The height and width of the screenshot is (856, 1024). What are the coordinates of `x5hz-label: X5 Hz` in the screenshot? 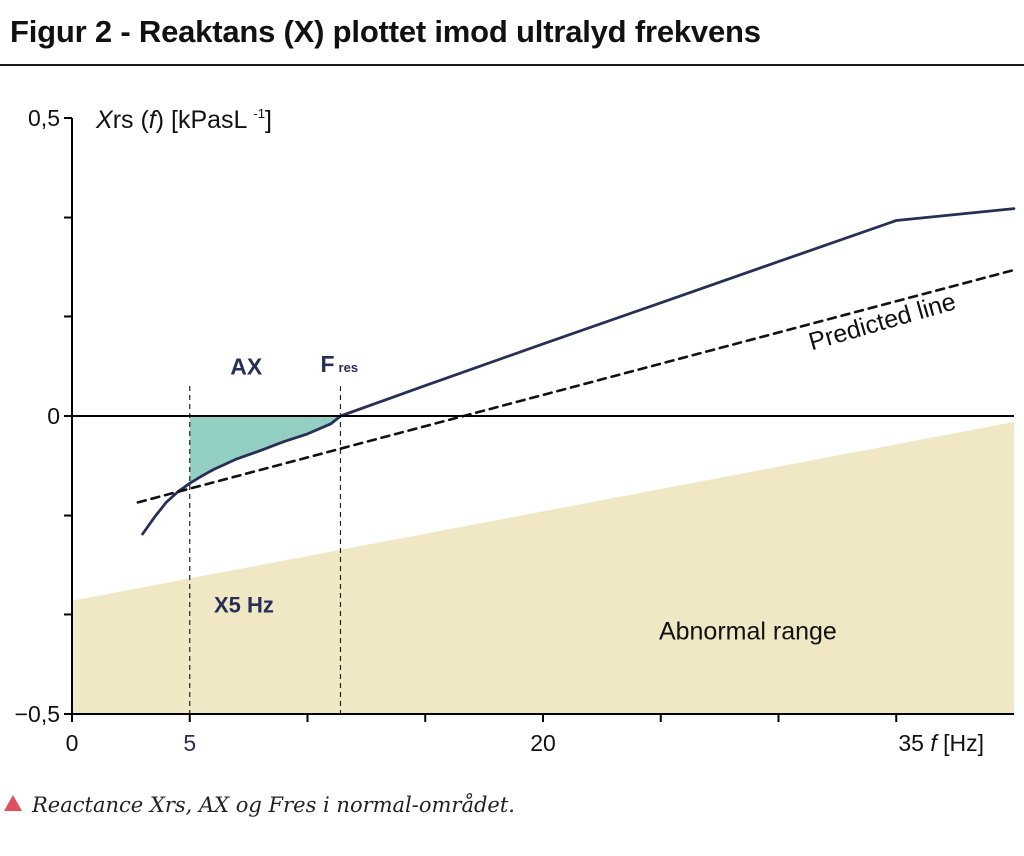 It's located at (244, 605).